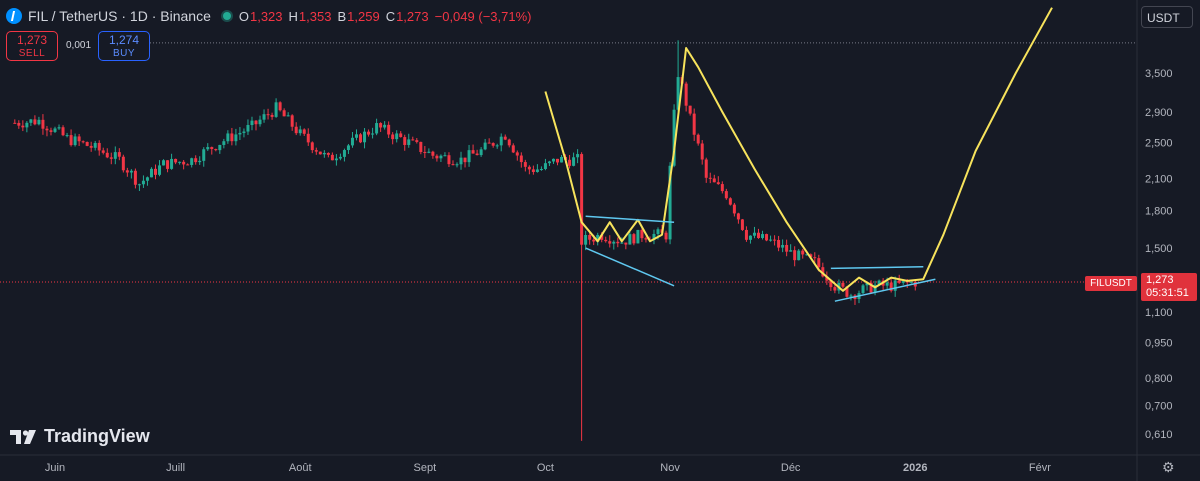 The image size is (1200, 481). What do you see at coordinates (32, 53) in the screenshot?
I see `sell-label: SELL` at bounding box center [32, 53].